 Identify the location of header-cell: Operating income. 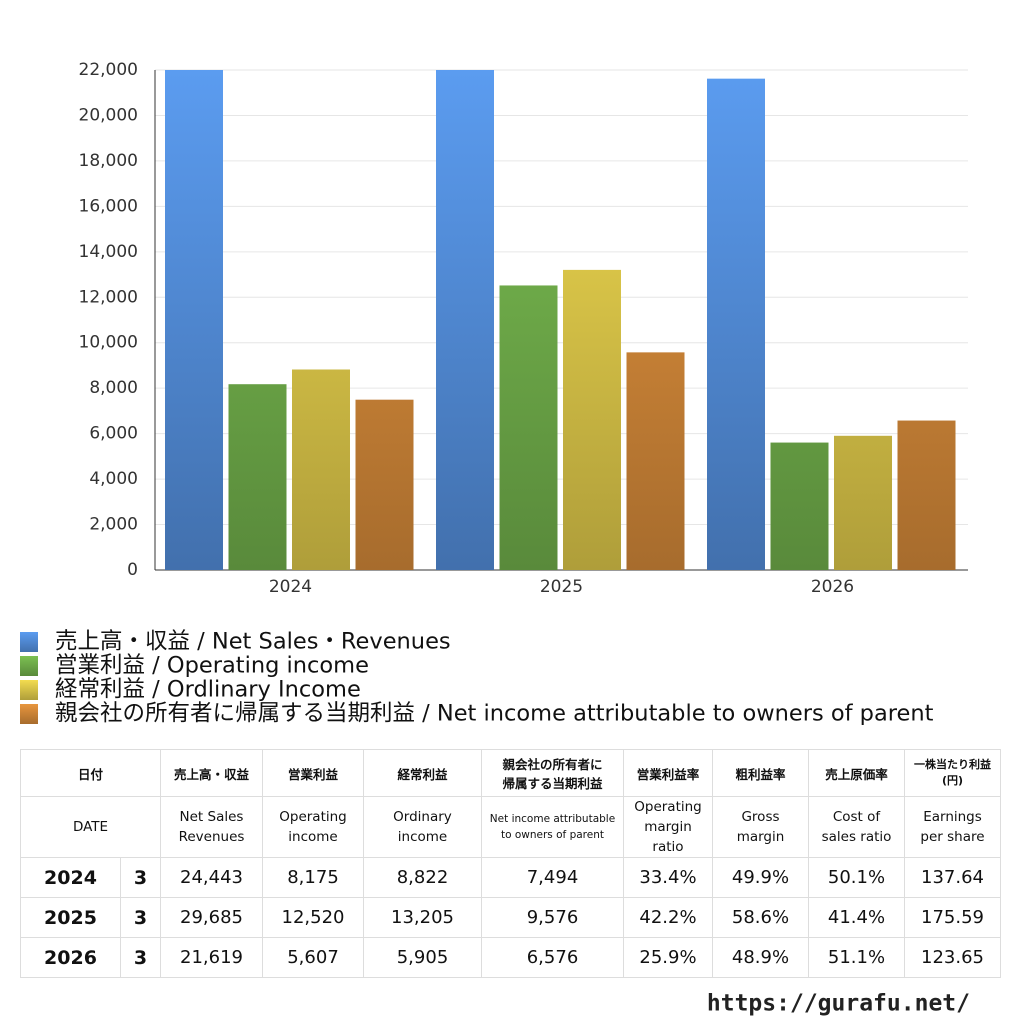
(313, 827).